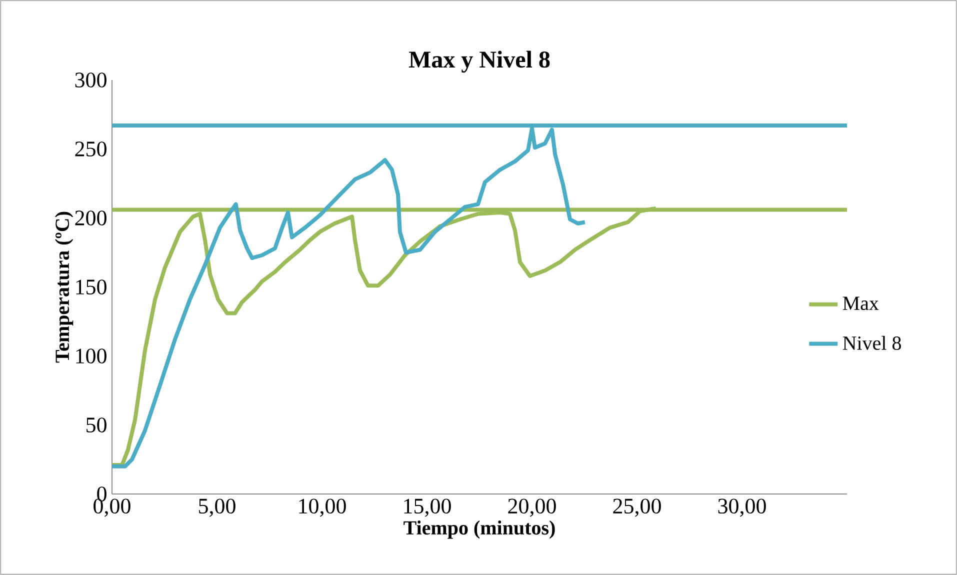 The height and width of the screenshot is (575, 957). I want to click on x-tick-label: 10,00, so click(322, 507).